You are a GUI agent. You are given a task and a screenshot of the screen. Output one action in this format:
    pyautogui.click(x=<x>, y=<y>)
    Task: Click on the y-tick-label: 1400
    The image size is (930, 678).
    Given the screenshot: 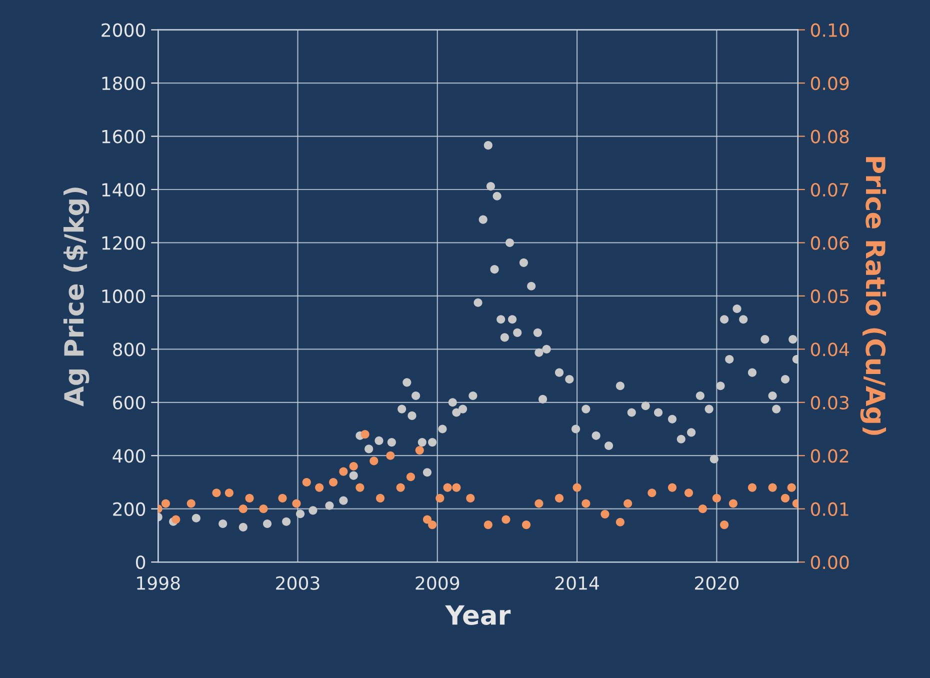 What is the action you would take?
    pyautogui.click(x=124, y=189)
    